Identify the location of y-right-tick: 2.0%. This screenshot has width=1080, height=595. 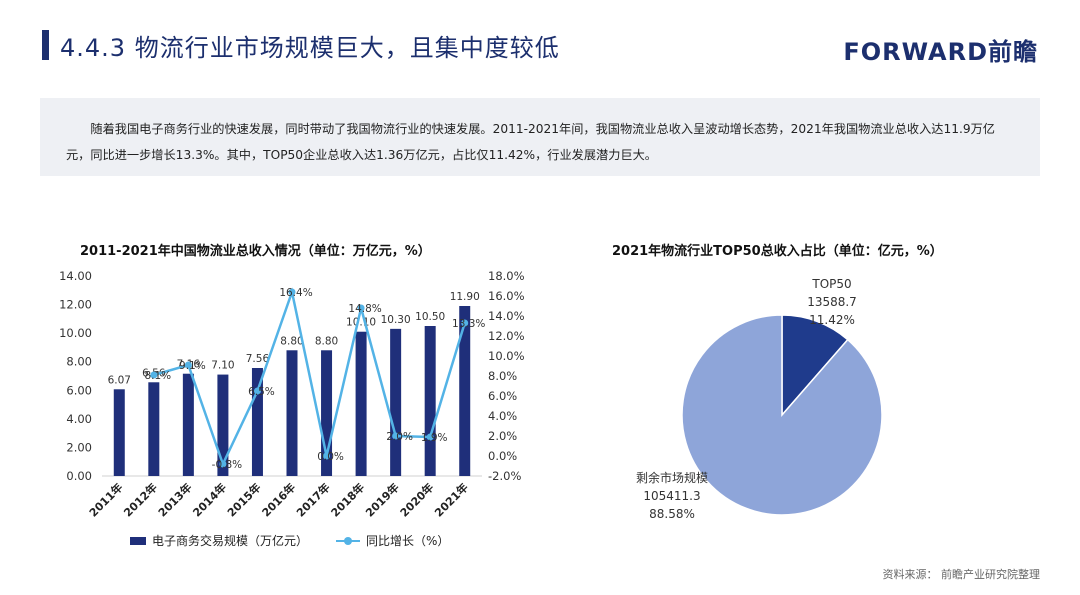
(502, 436).